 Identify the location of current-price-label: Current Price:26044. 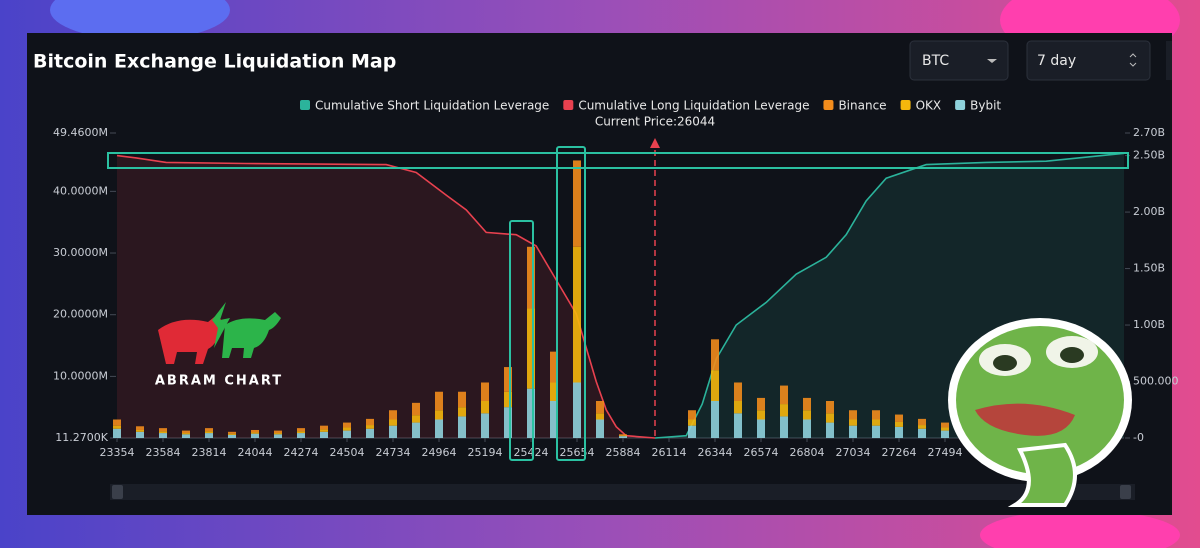
(655, 122).